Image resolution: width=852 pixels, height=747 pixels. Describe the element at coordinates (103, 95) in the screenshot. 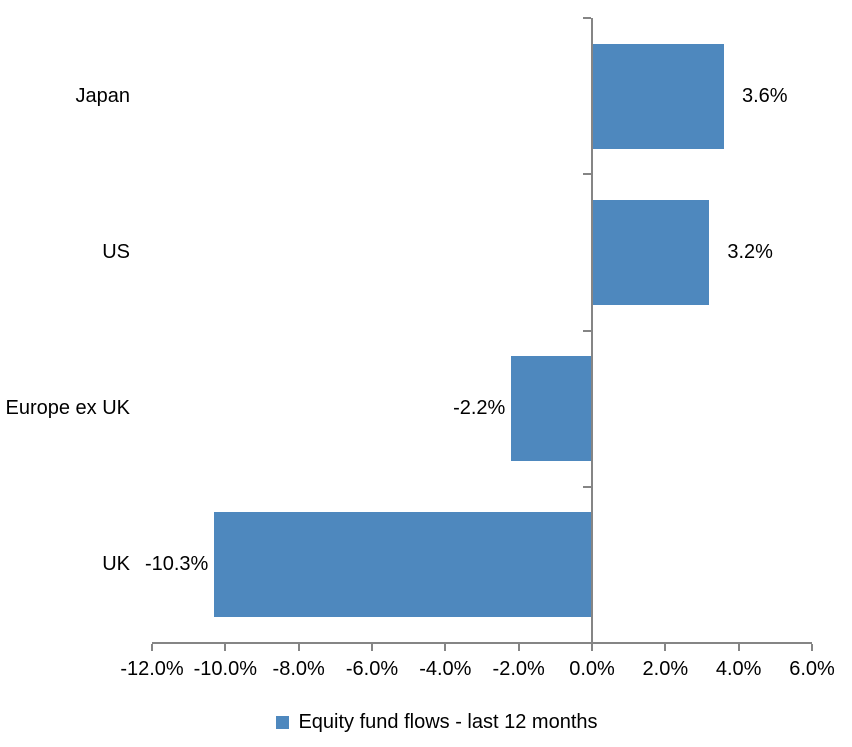

I see `category-label: Japan` at that location.